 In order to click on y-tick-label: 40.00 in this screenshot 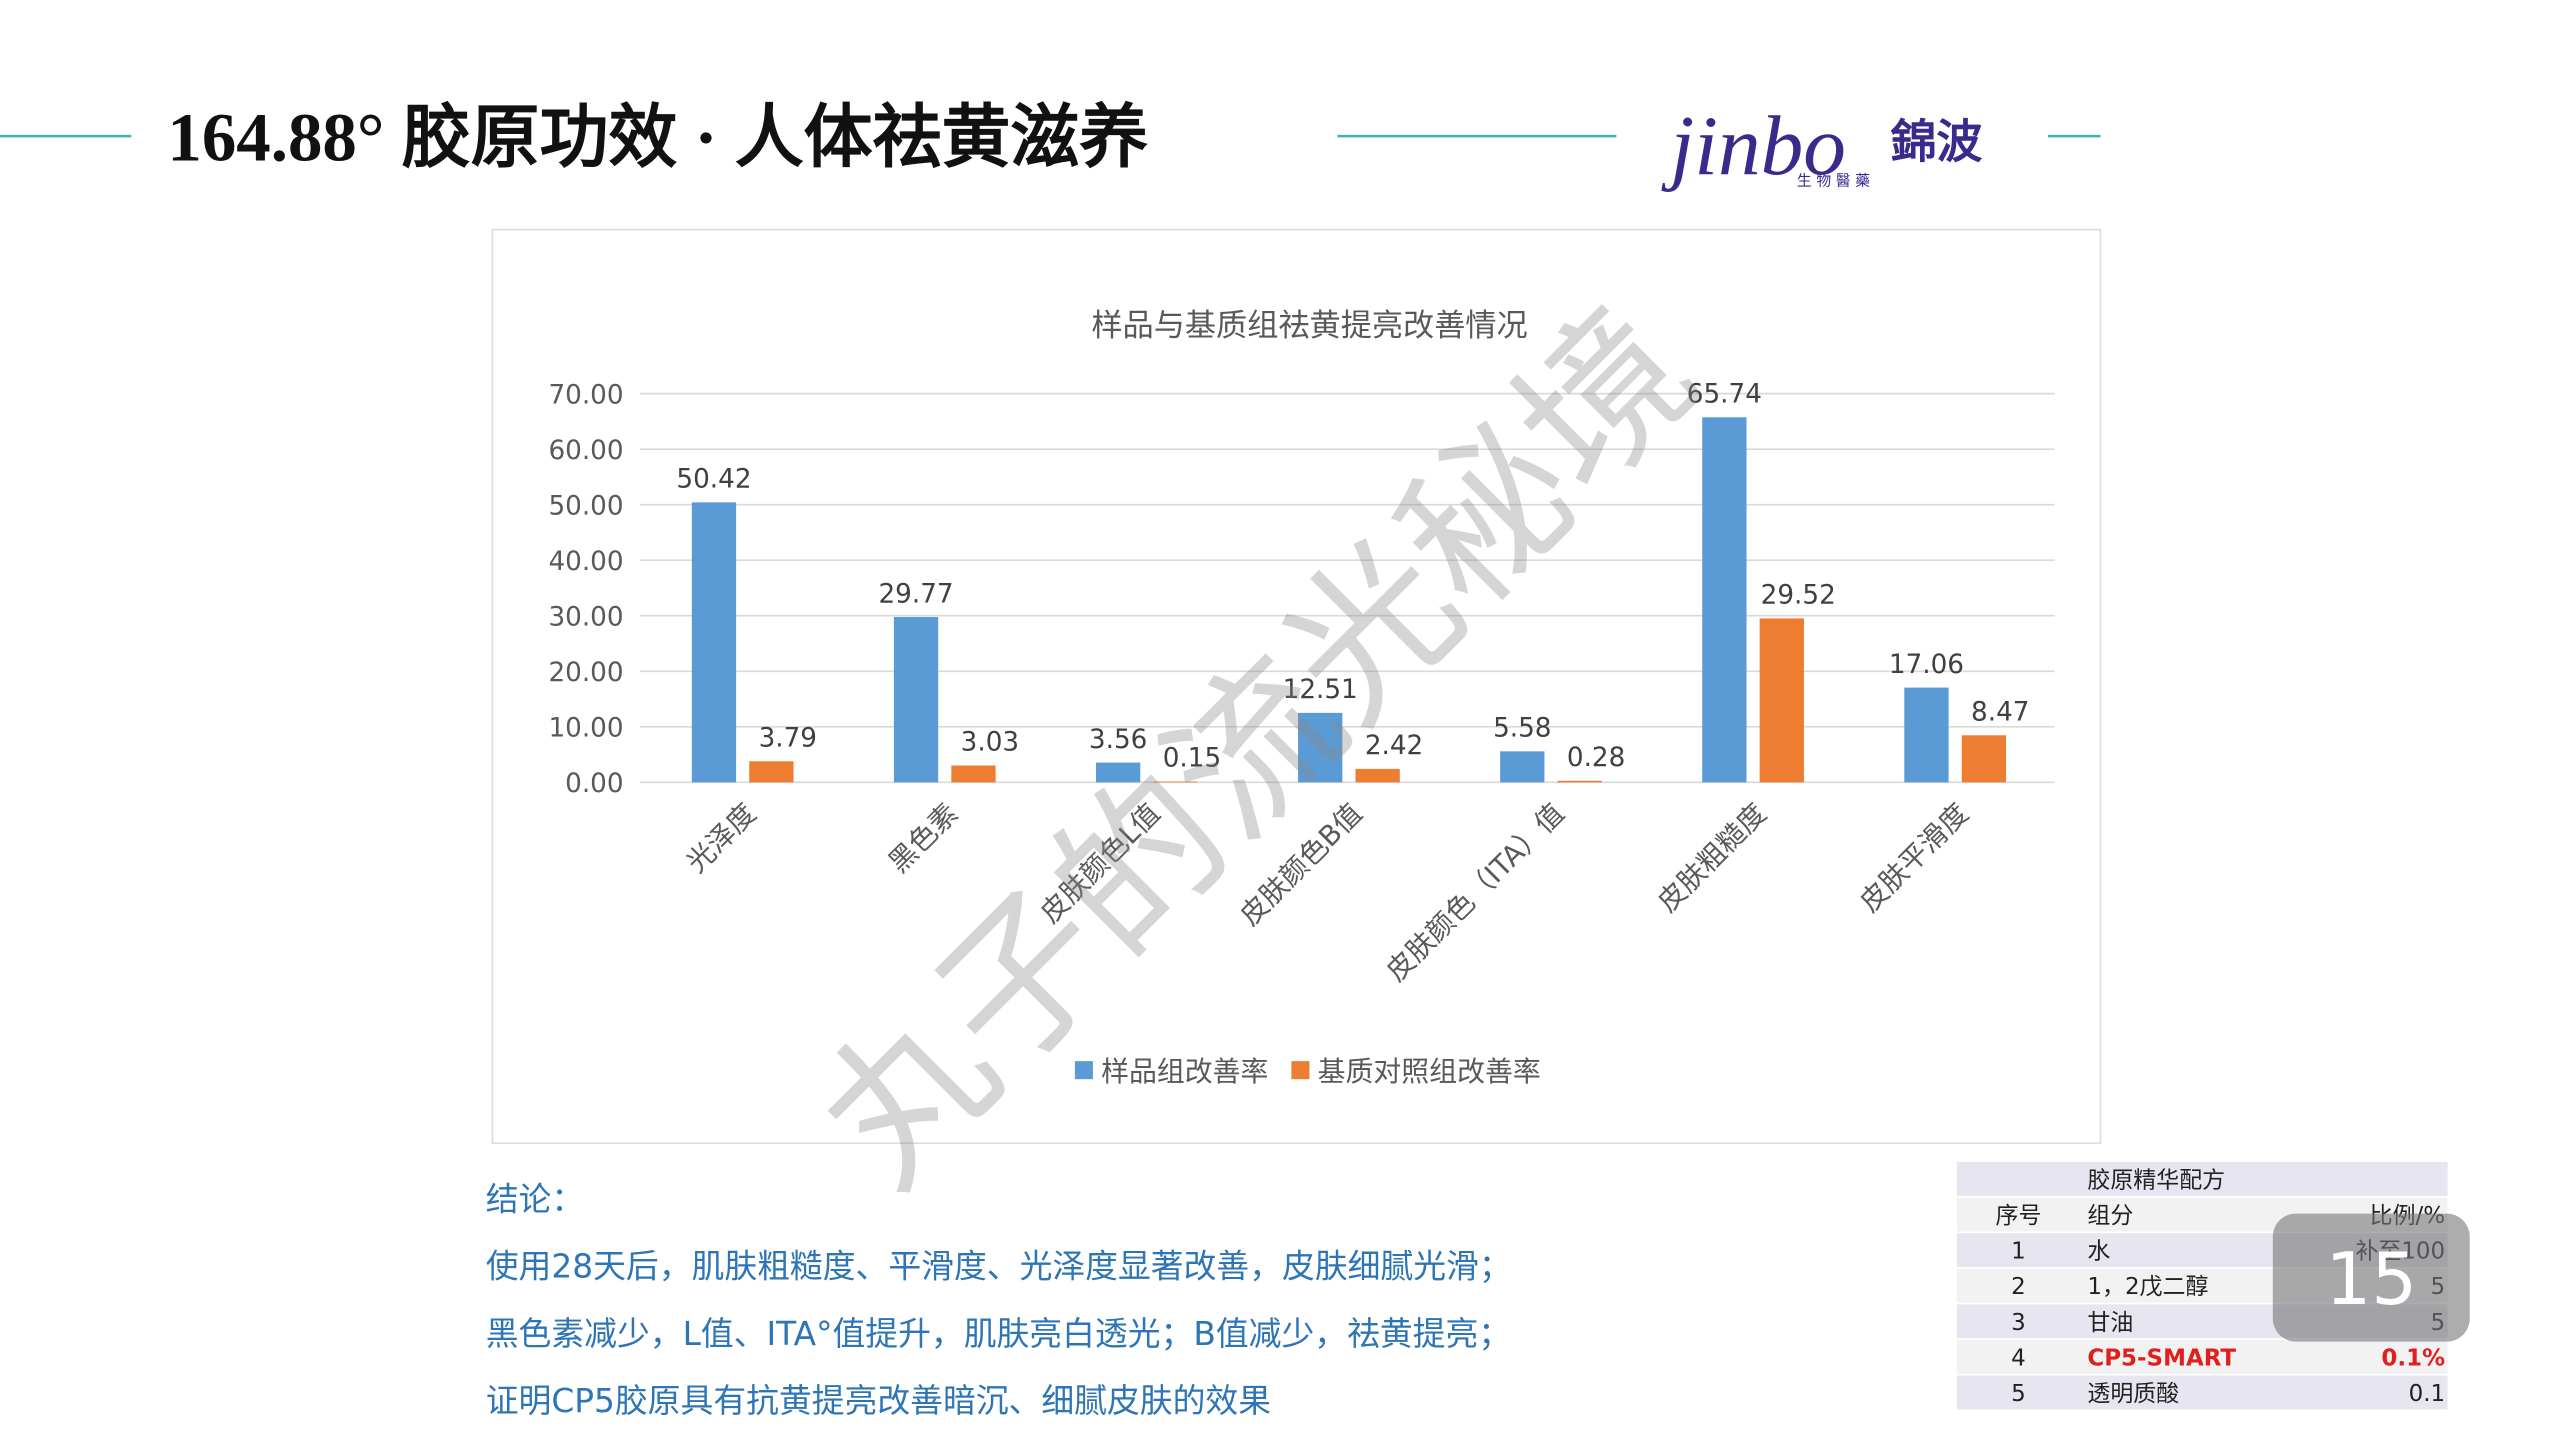, I will do `click(585, 562)`.